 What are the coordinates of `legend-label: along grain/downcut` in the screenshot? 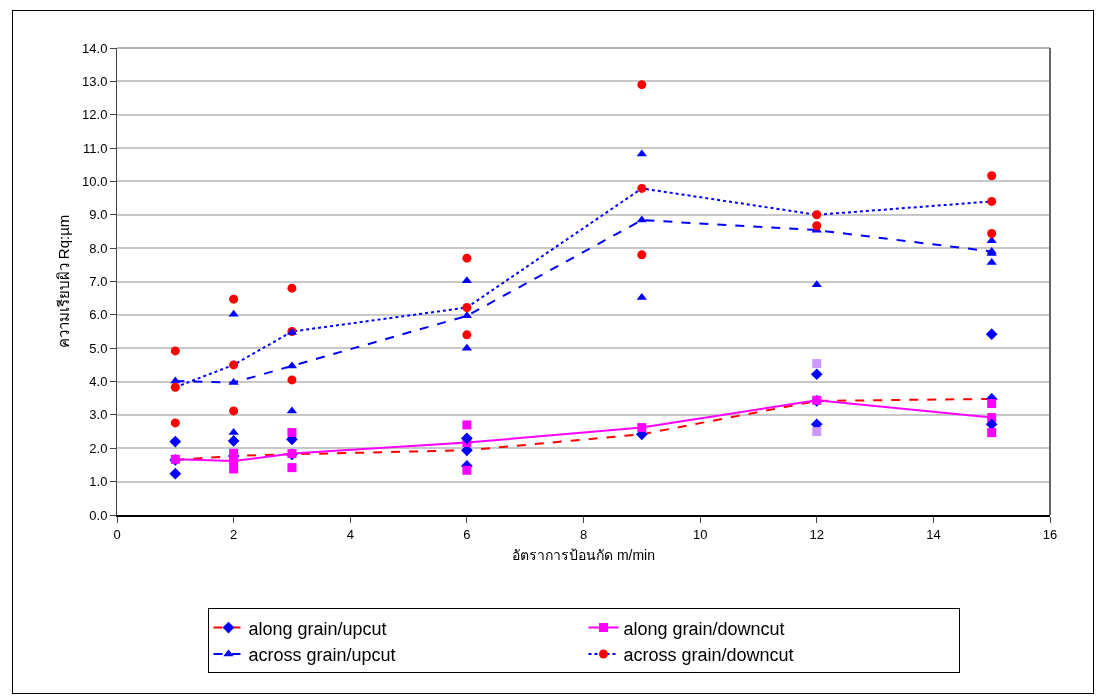 It's located at (704, 628).